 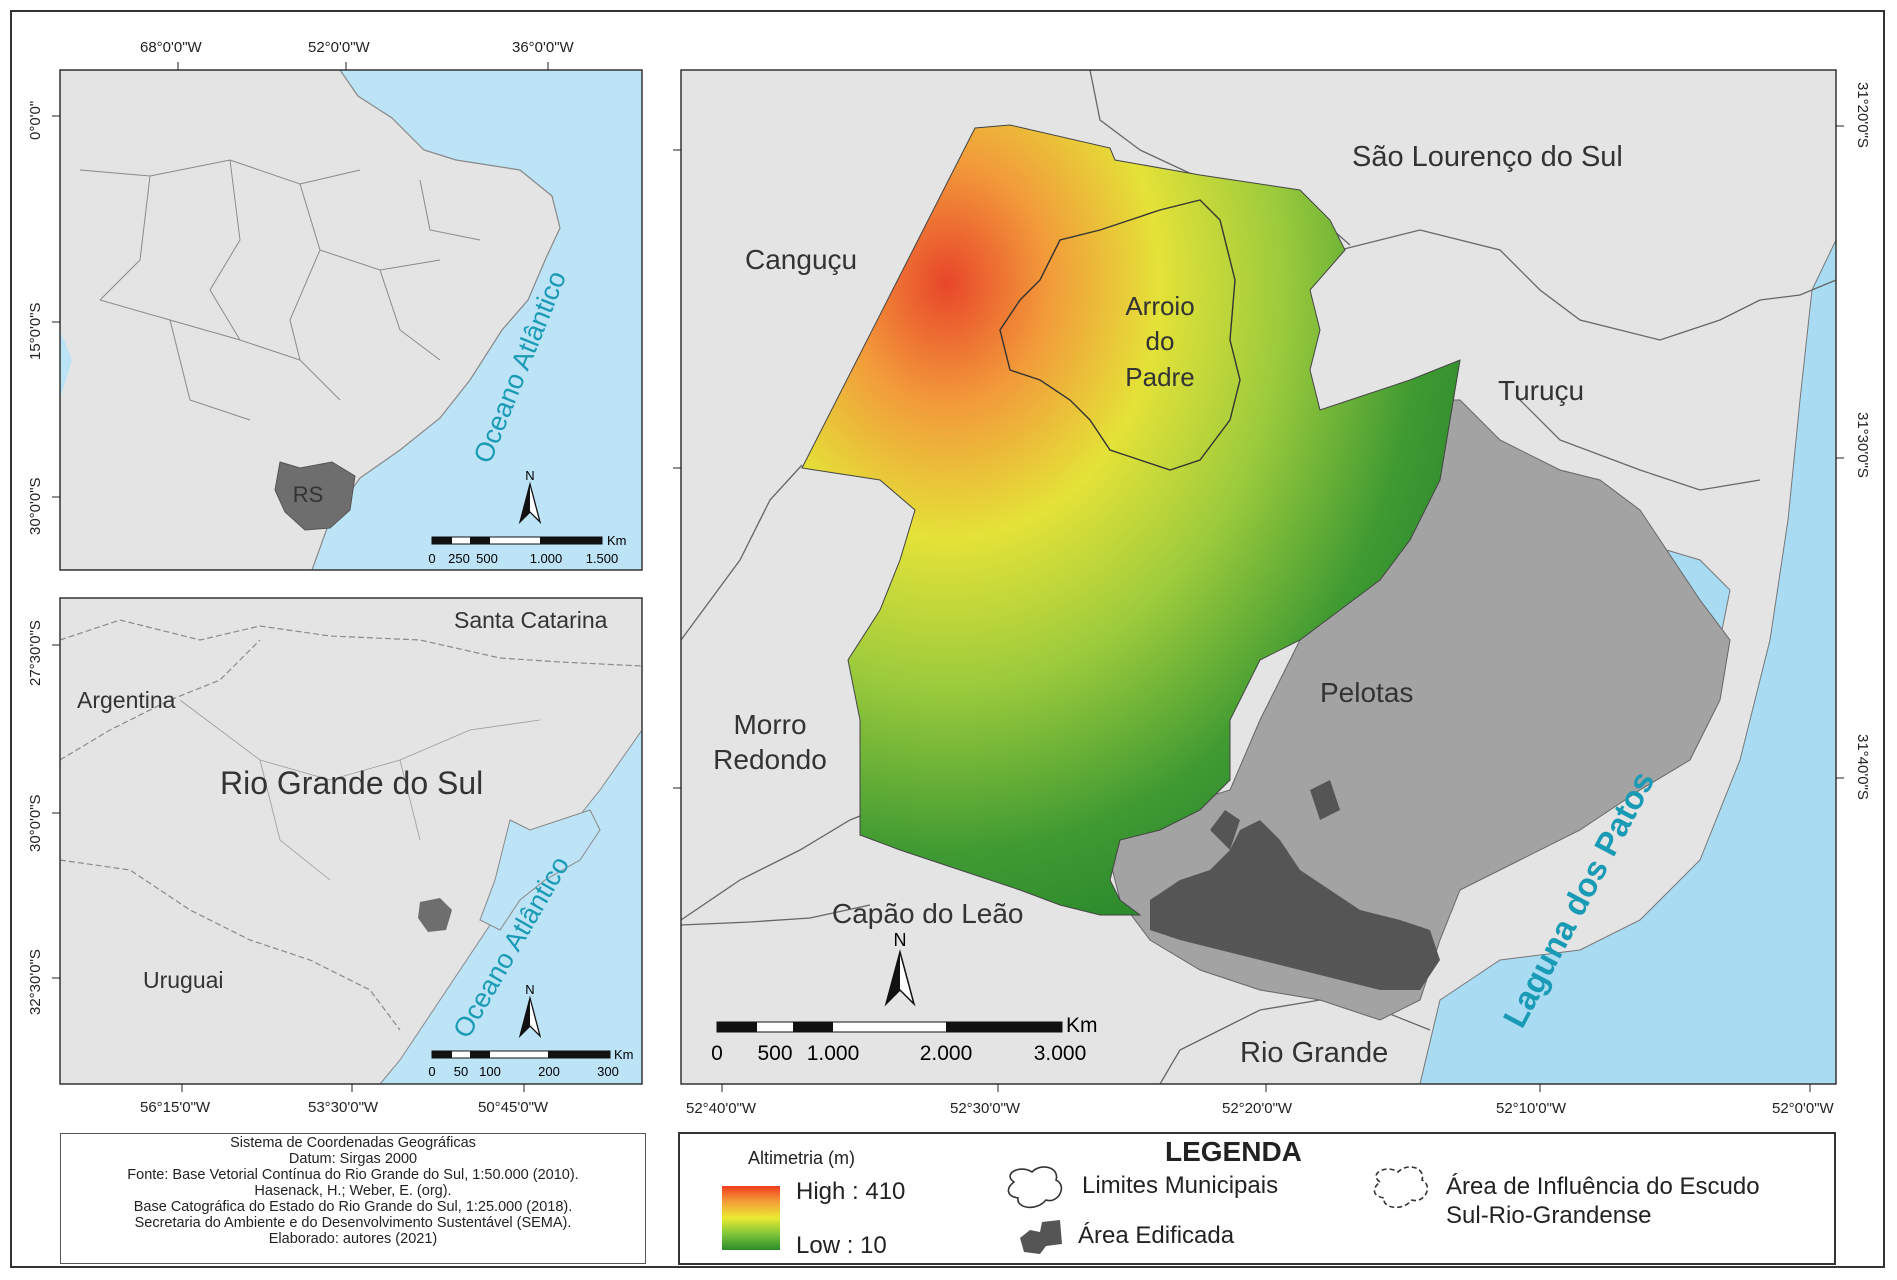 I want to click on limites-icon, so click(x=1035, y=1187).